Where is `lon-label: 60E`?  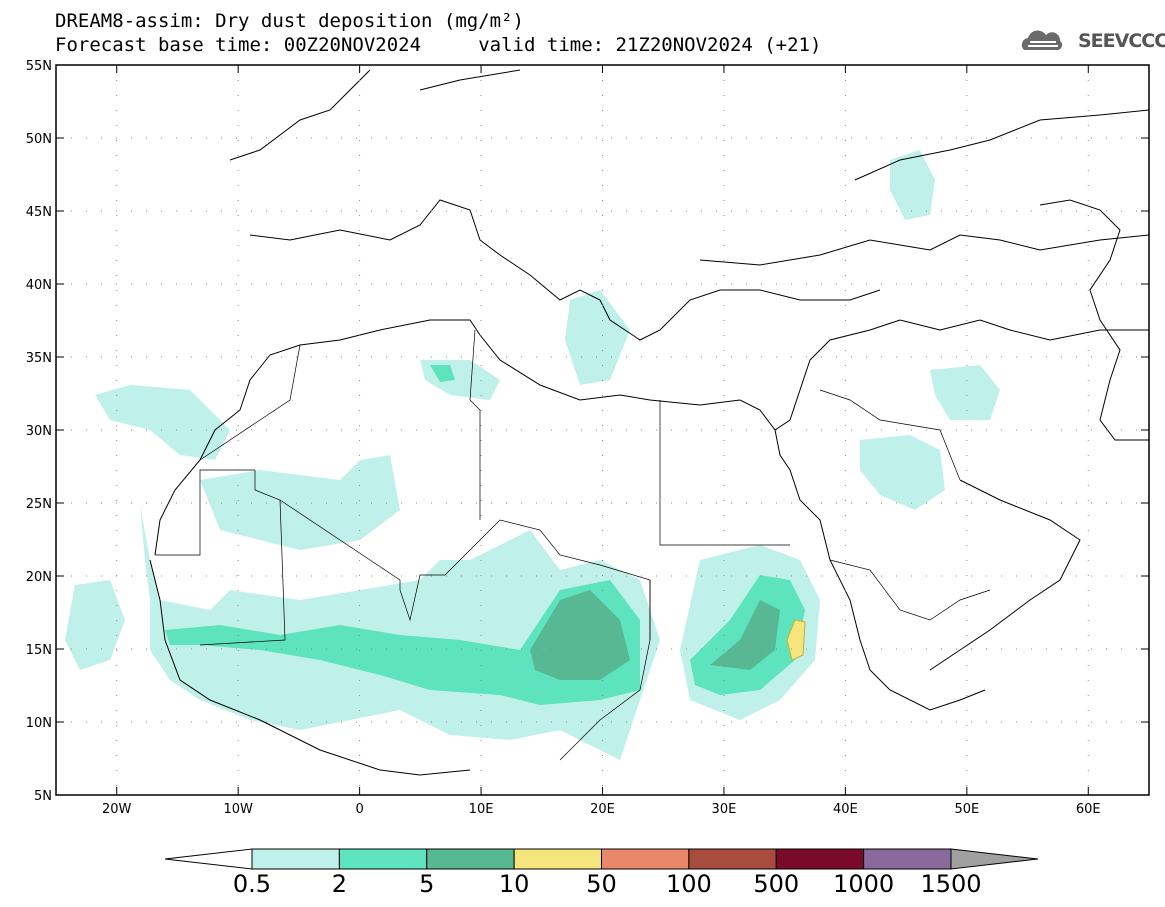 lon-label: 60E is located at coordinates (1088, 809).